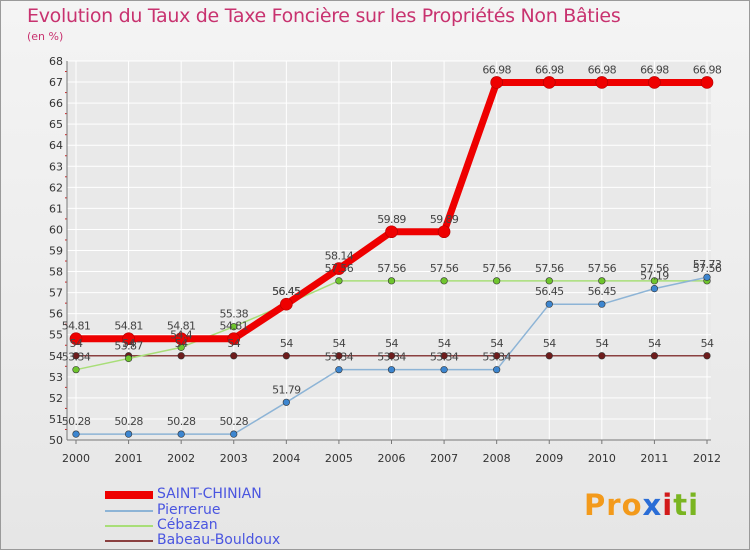 The height and width of the screenshot is (550, 750). I want to click on x-tick-label: 2012, so click(707, 458).